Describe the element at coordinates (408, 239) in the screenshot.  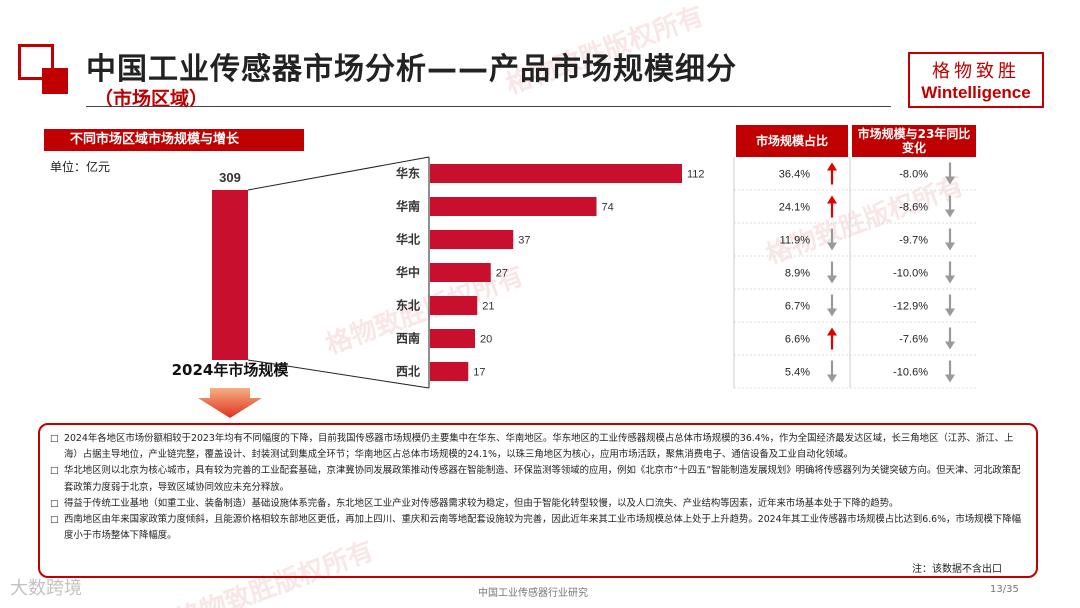
I see `category-label: 华北` at that location.